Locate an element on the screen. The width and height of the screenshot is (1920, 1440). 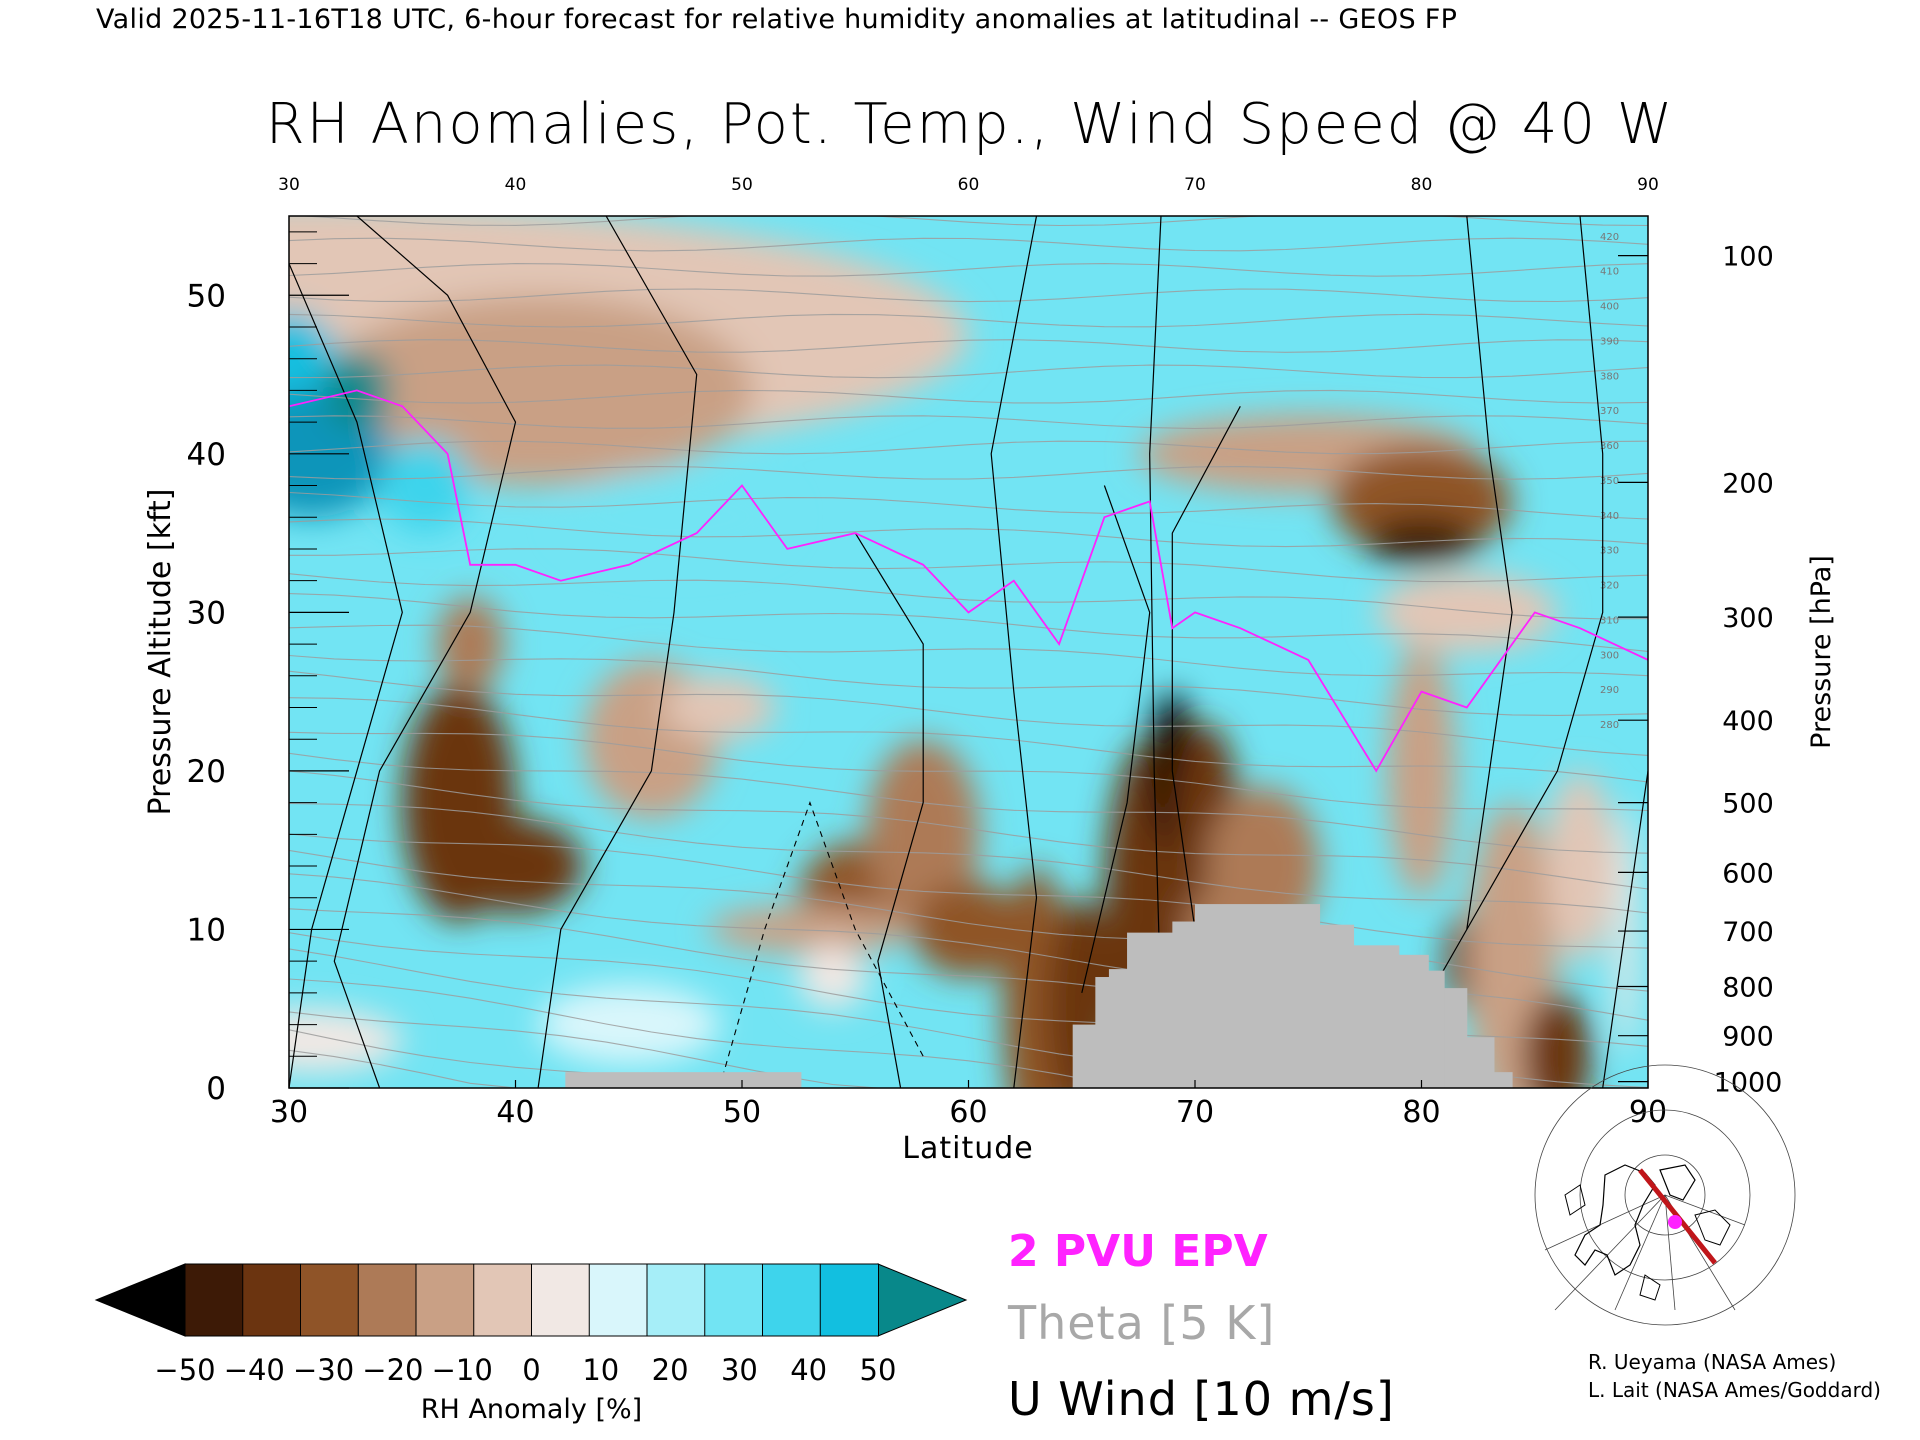
pressure-tick-label: 200 is located at coordinates (1748, 483).